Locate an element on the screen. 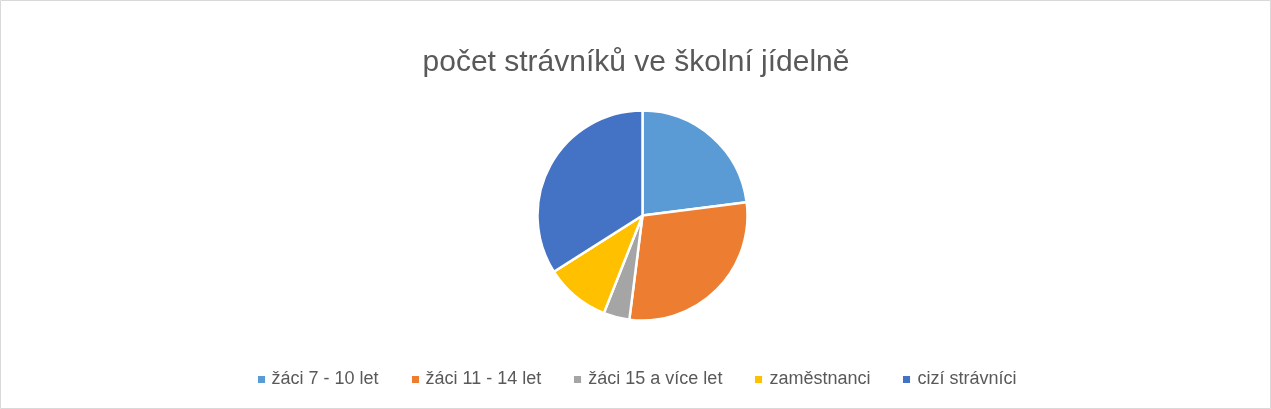  legend-label: žáci 7 - 10 let is located at coordinates (325, 378).